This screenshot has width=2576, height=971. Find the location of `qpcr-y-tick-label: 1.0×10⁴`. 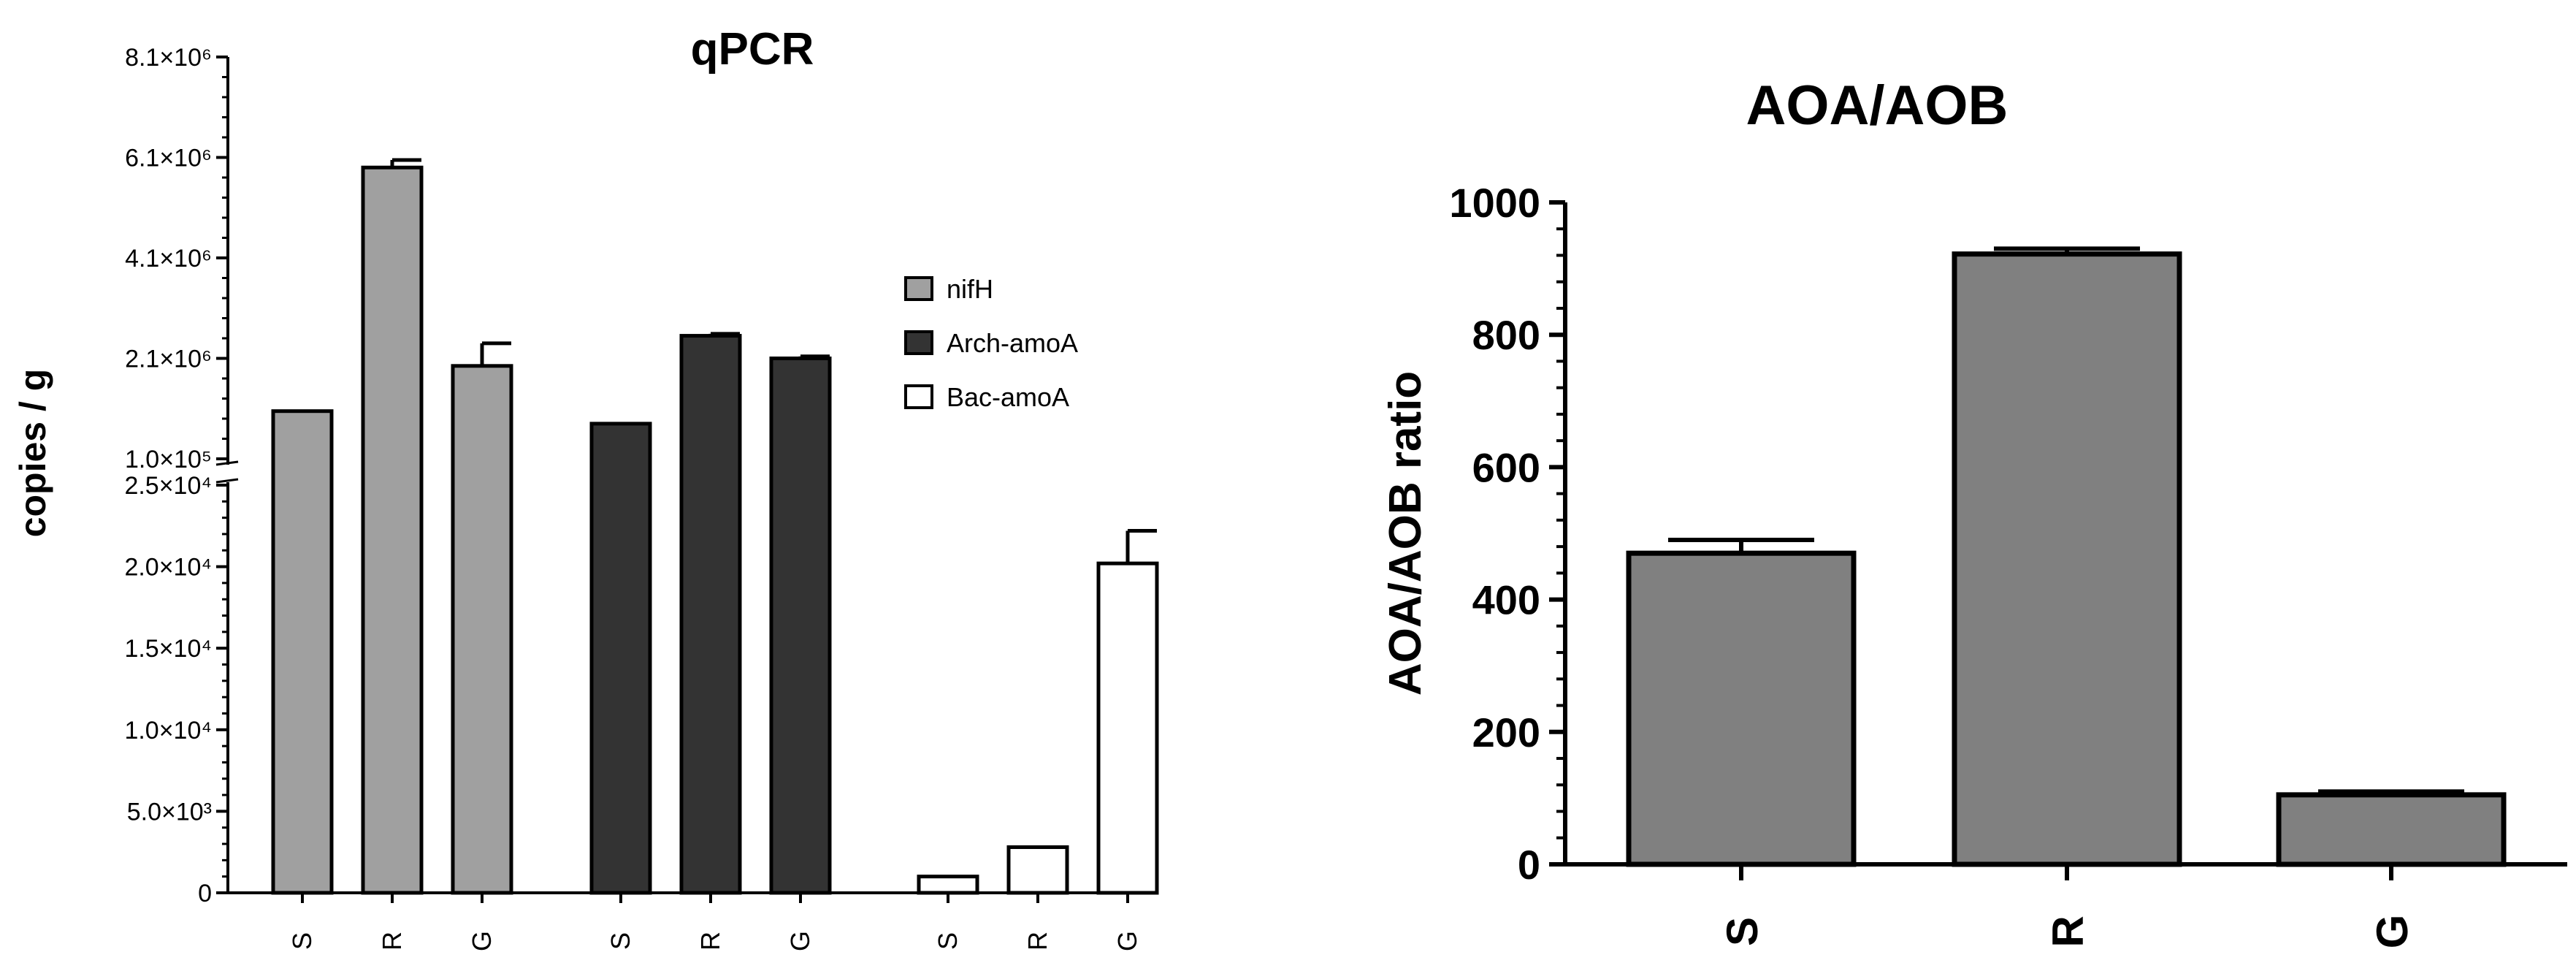

qpcr-y-tick-label: 1.0×10⁴ is located at coordinates (168, 731).